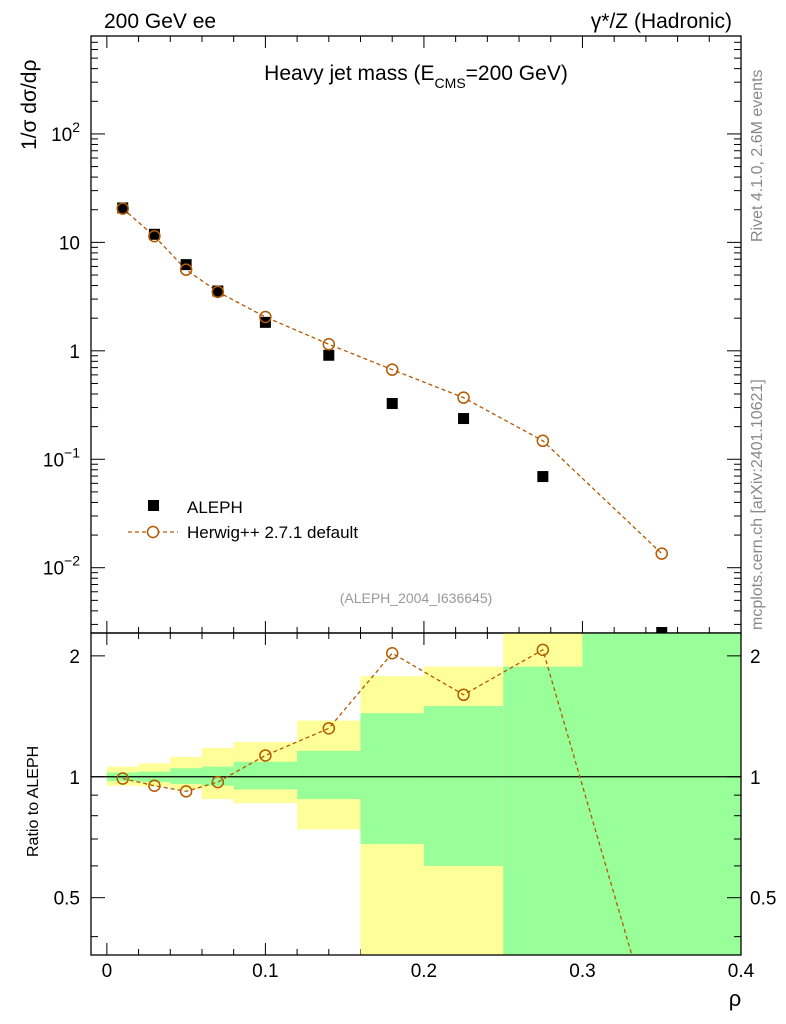 This screenshot has height=1024, width=786. Describe the element at coordinates (416, 76) in the screenshot. I see `main-plot-title: Heavy jet mass (ECMS=200 GeV)` at that location.